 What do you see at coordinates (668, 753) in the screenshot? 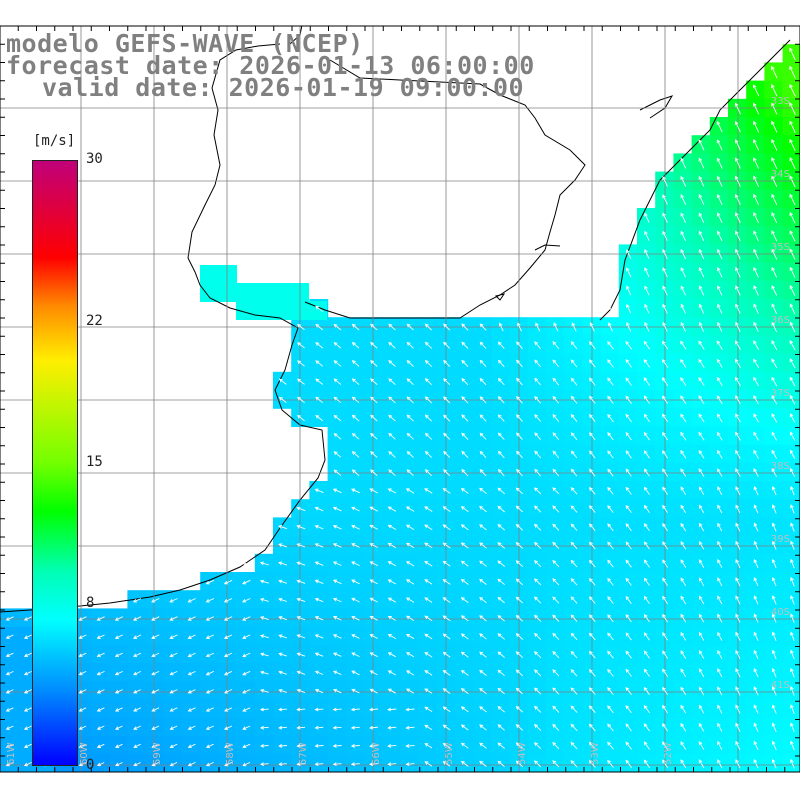
I see `longitude-label: 52W` at bounding box center [668, 753].